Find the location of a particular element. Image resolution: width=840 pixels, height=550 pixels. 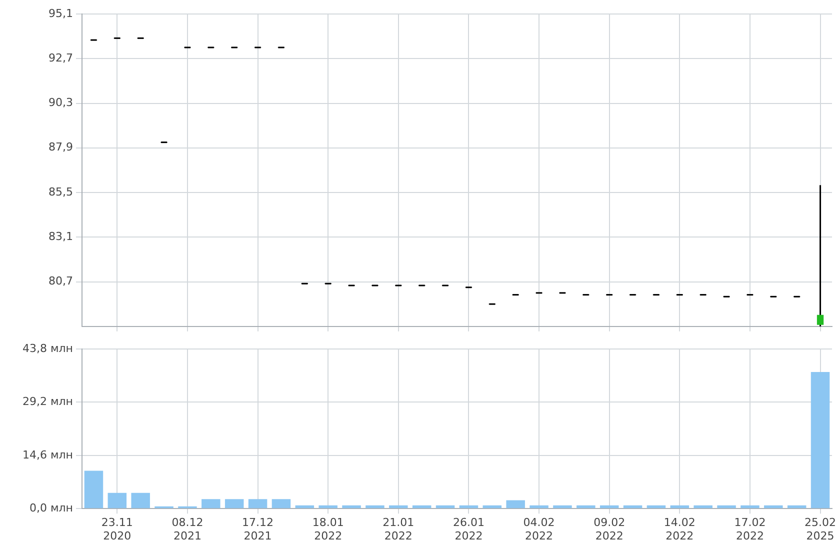

y-tick-label: 0,0 млн is located at coordinates (51, 507).